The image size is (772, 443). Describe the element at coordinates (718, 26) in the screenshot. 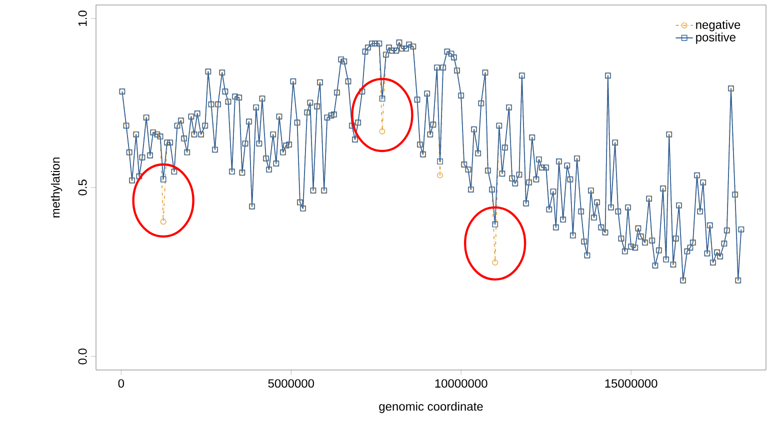

I see `legend-label: negative` at that location.